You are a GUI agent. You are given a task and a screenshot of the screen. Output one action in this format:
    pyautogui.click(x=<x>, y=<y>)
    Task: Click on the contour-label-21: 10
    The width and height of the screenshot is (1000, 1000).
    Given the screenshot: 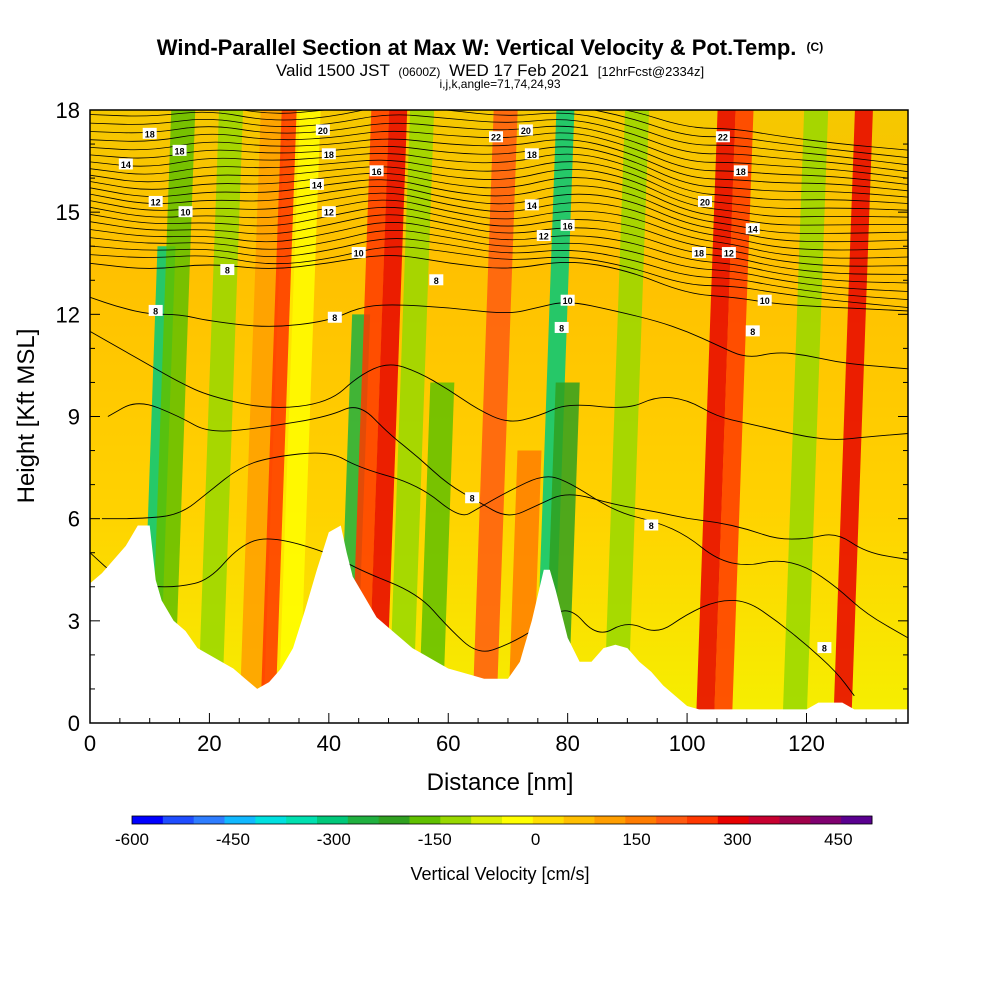 What is the action you would take?
    pyautogui.click(x=567, y=300)
    